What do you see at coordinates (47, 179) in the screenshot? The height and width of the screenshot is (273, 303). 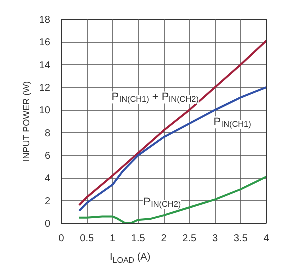 I see `y-tick-label: 4` at bounding box center [47, 179].